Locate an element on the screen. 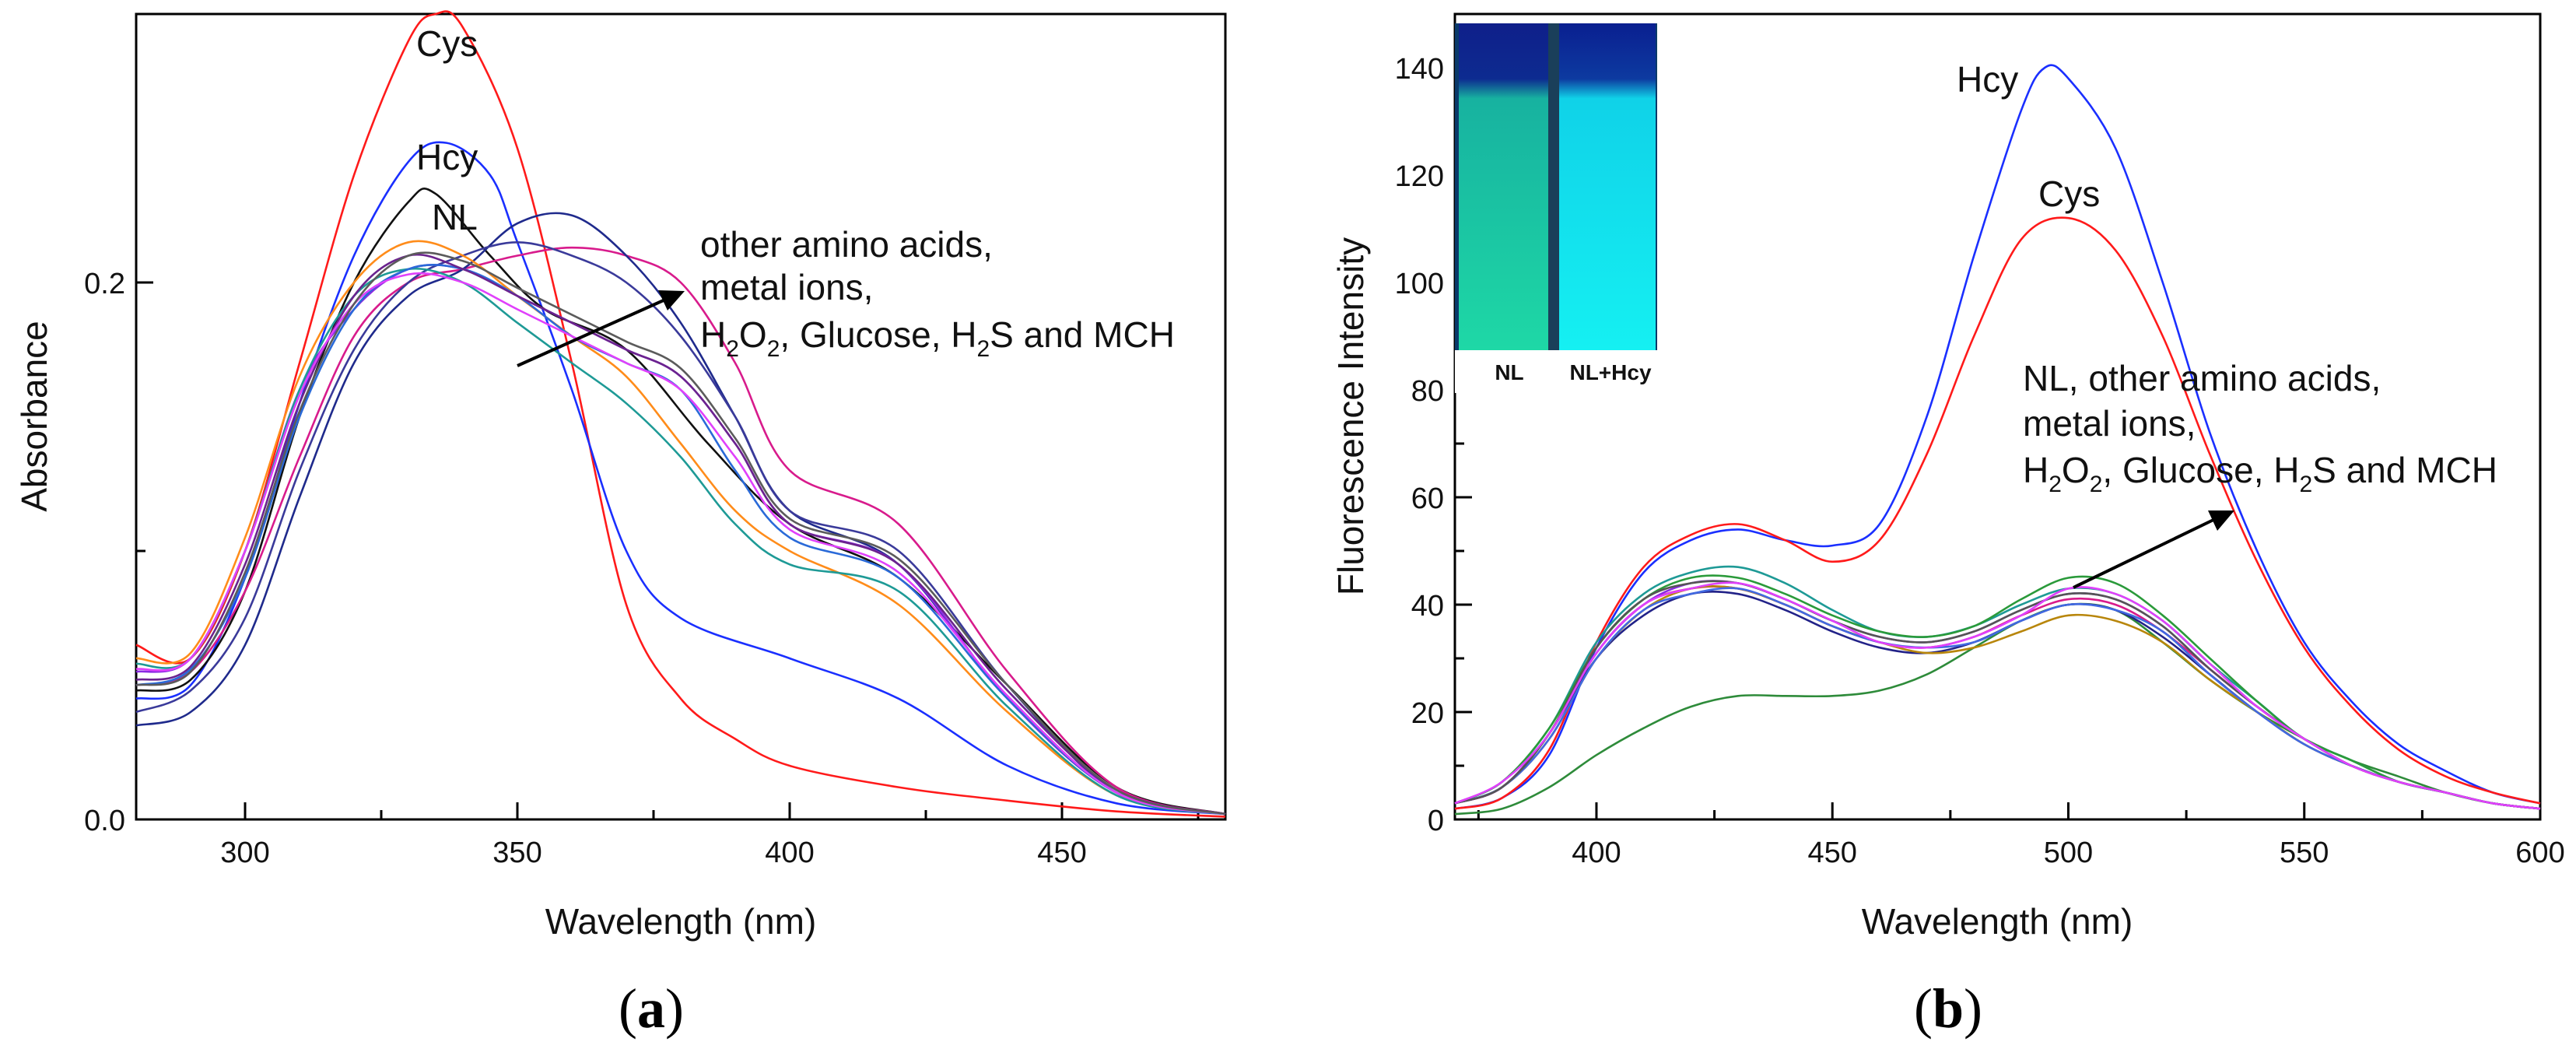  panel-a-label-cys: Cys is located at coordinates (447, 43).